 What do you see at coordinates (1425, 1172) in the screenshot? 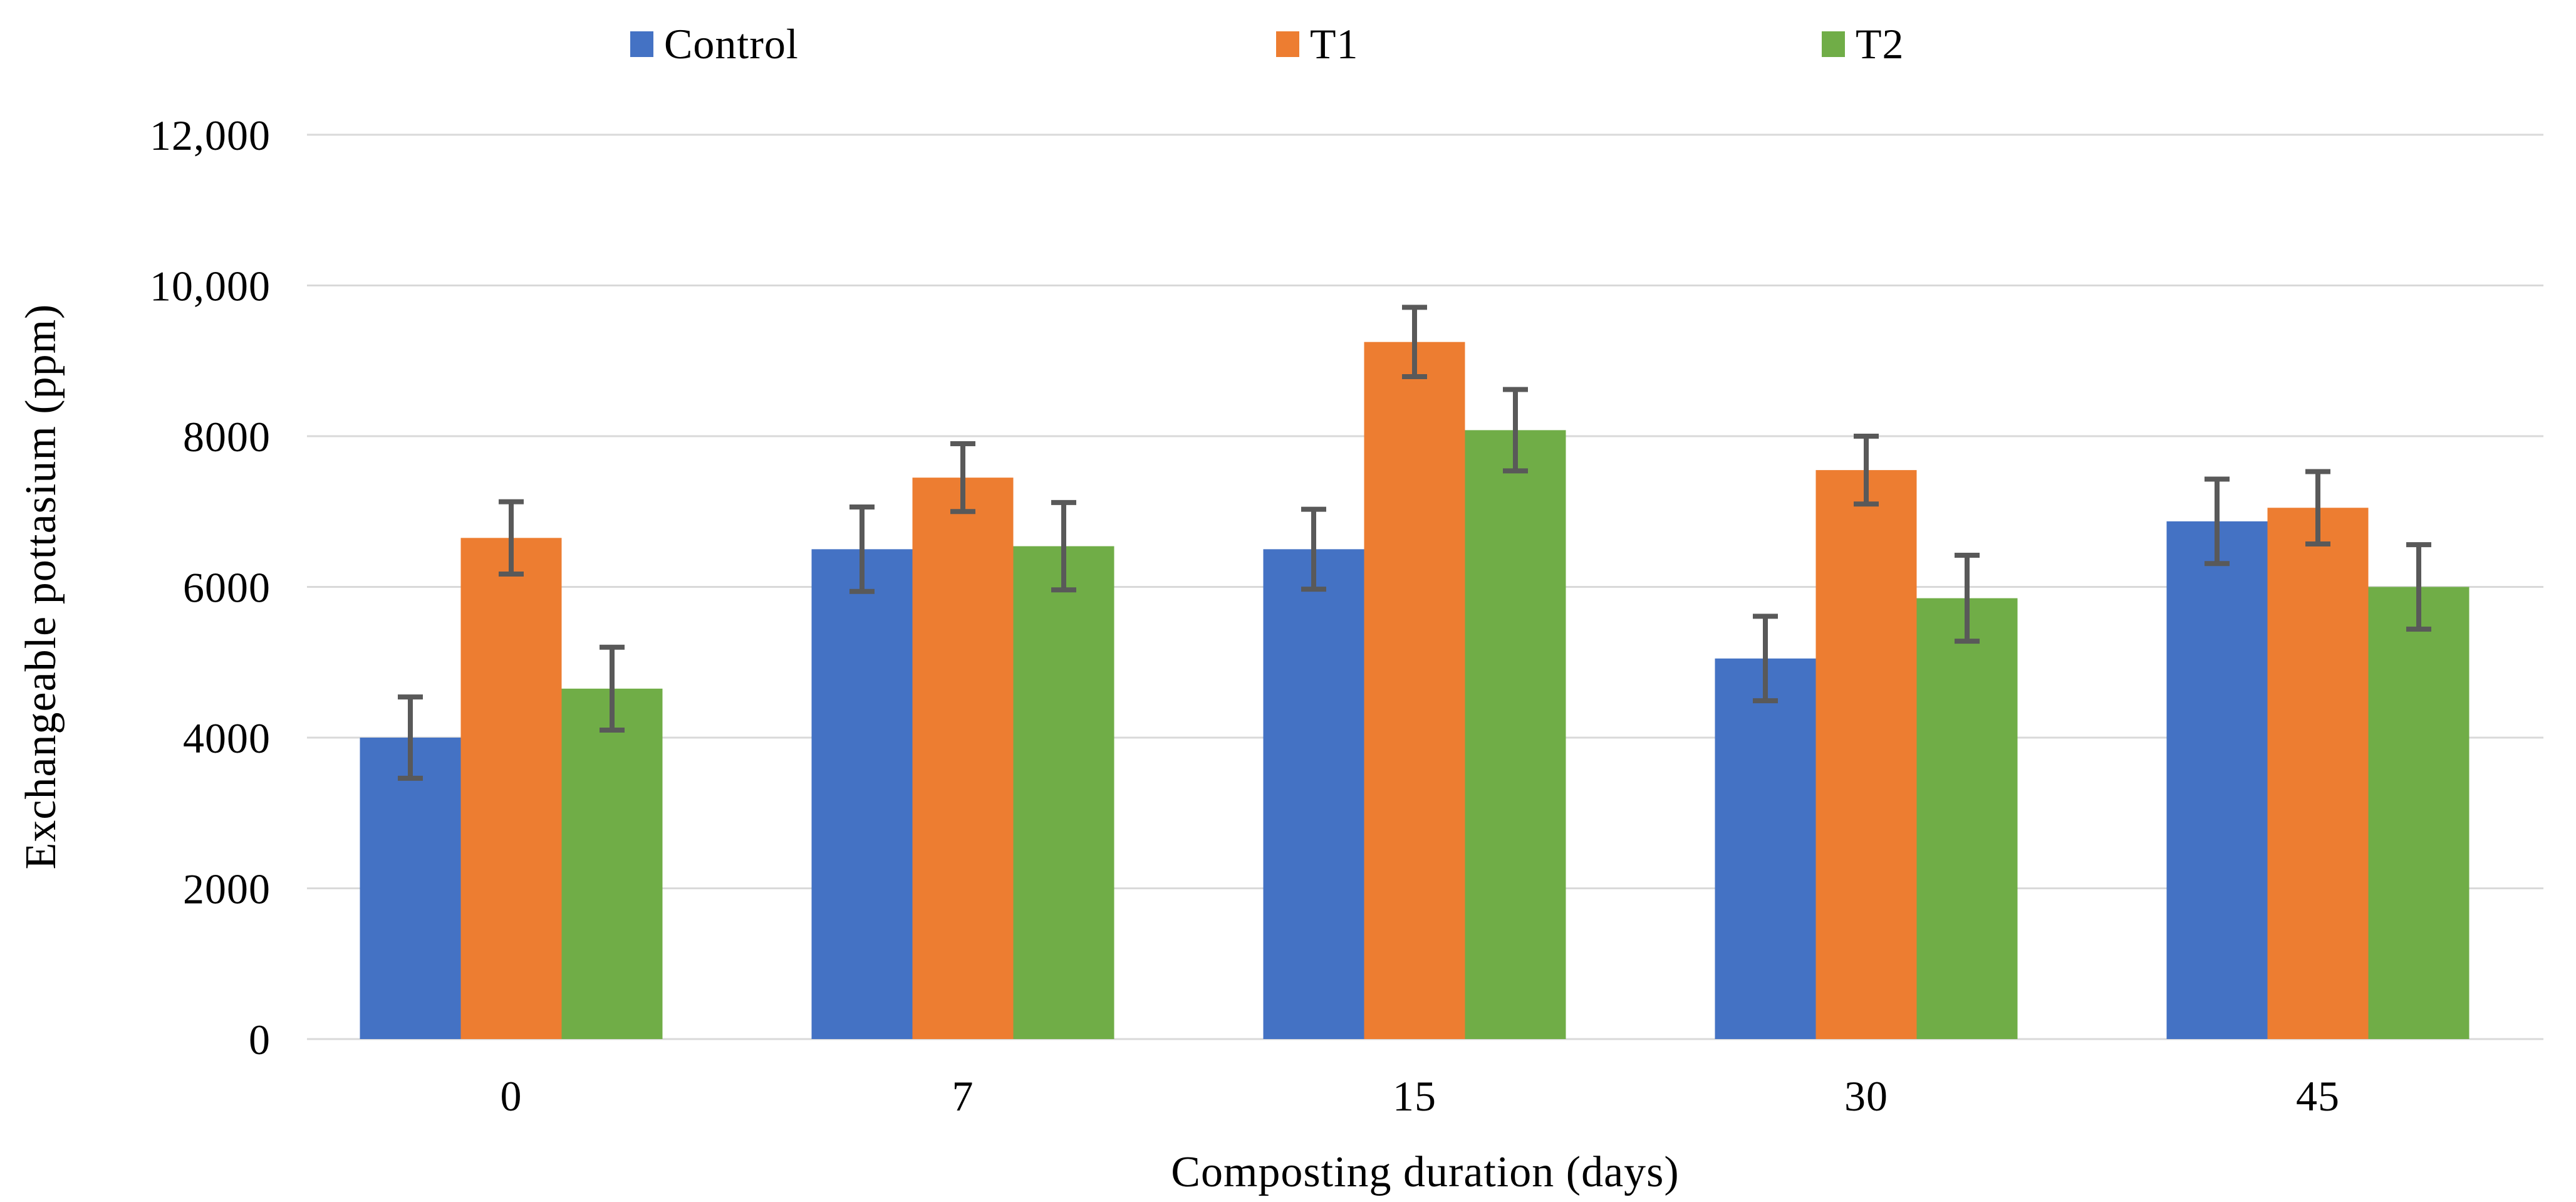
I see `x-axis-title: Composting duration (days)` at bounding box center [1425, 1172].